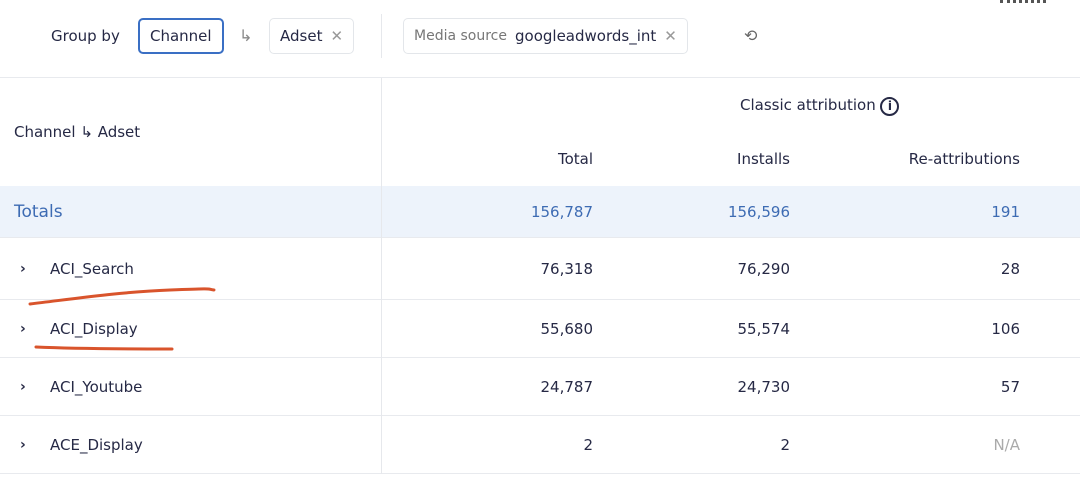 Image resolution: width=1080 pixels, height=491 pixels. Describe the element at coordinates (1010, 386) in the screenshot. I see `cell: 57` at that location.